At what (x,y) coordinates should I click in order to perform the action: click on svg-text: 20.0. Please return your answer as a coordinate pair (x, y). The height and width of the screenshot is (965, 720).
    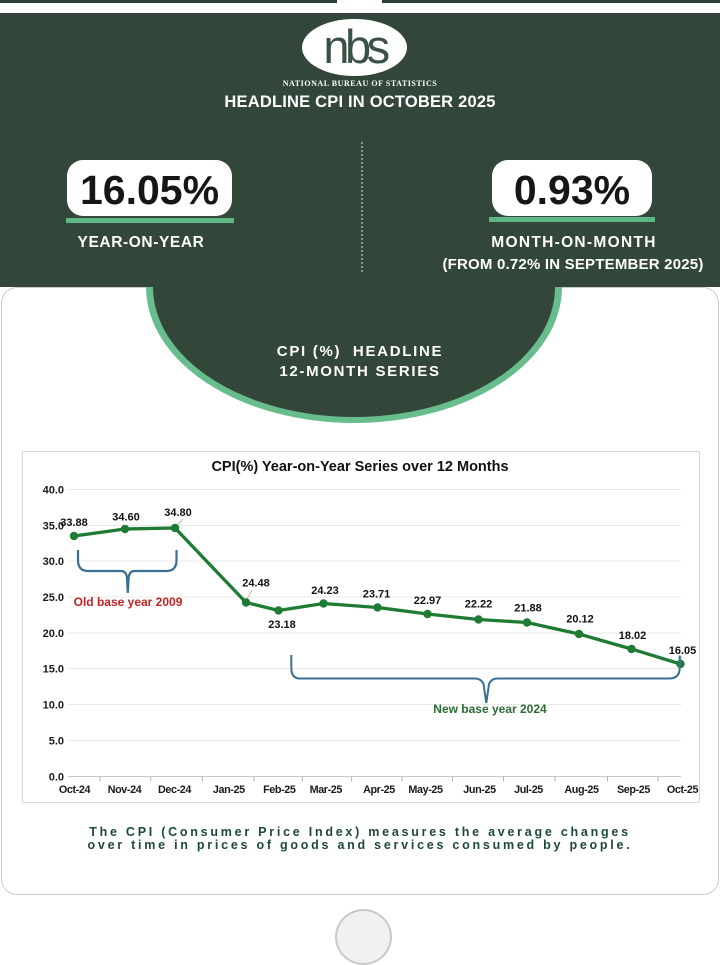
    Looking at the image, I should click on (53, 634).